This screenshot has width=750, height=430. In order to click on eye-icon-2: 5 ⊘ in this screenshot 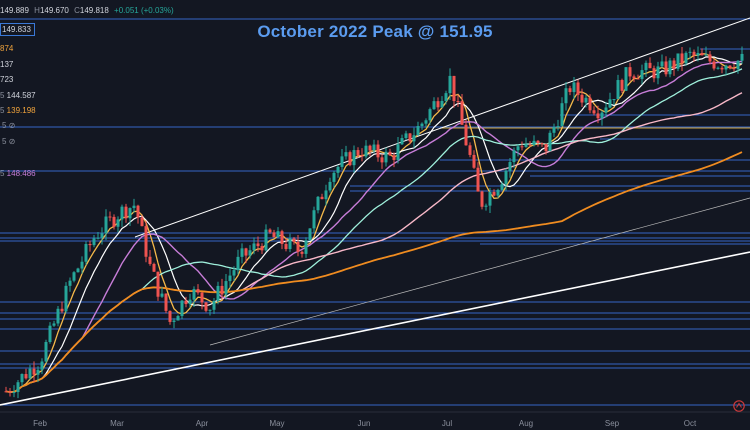, I will do `click(9, 141)`.